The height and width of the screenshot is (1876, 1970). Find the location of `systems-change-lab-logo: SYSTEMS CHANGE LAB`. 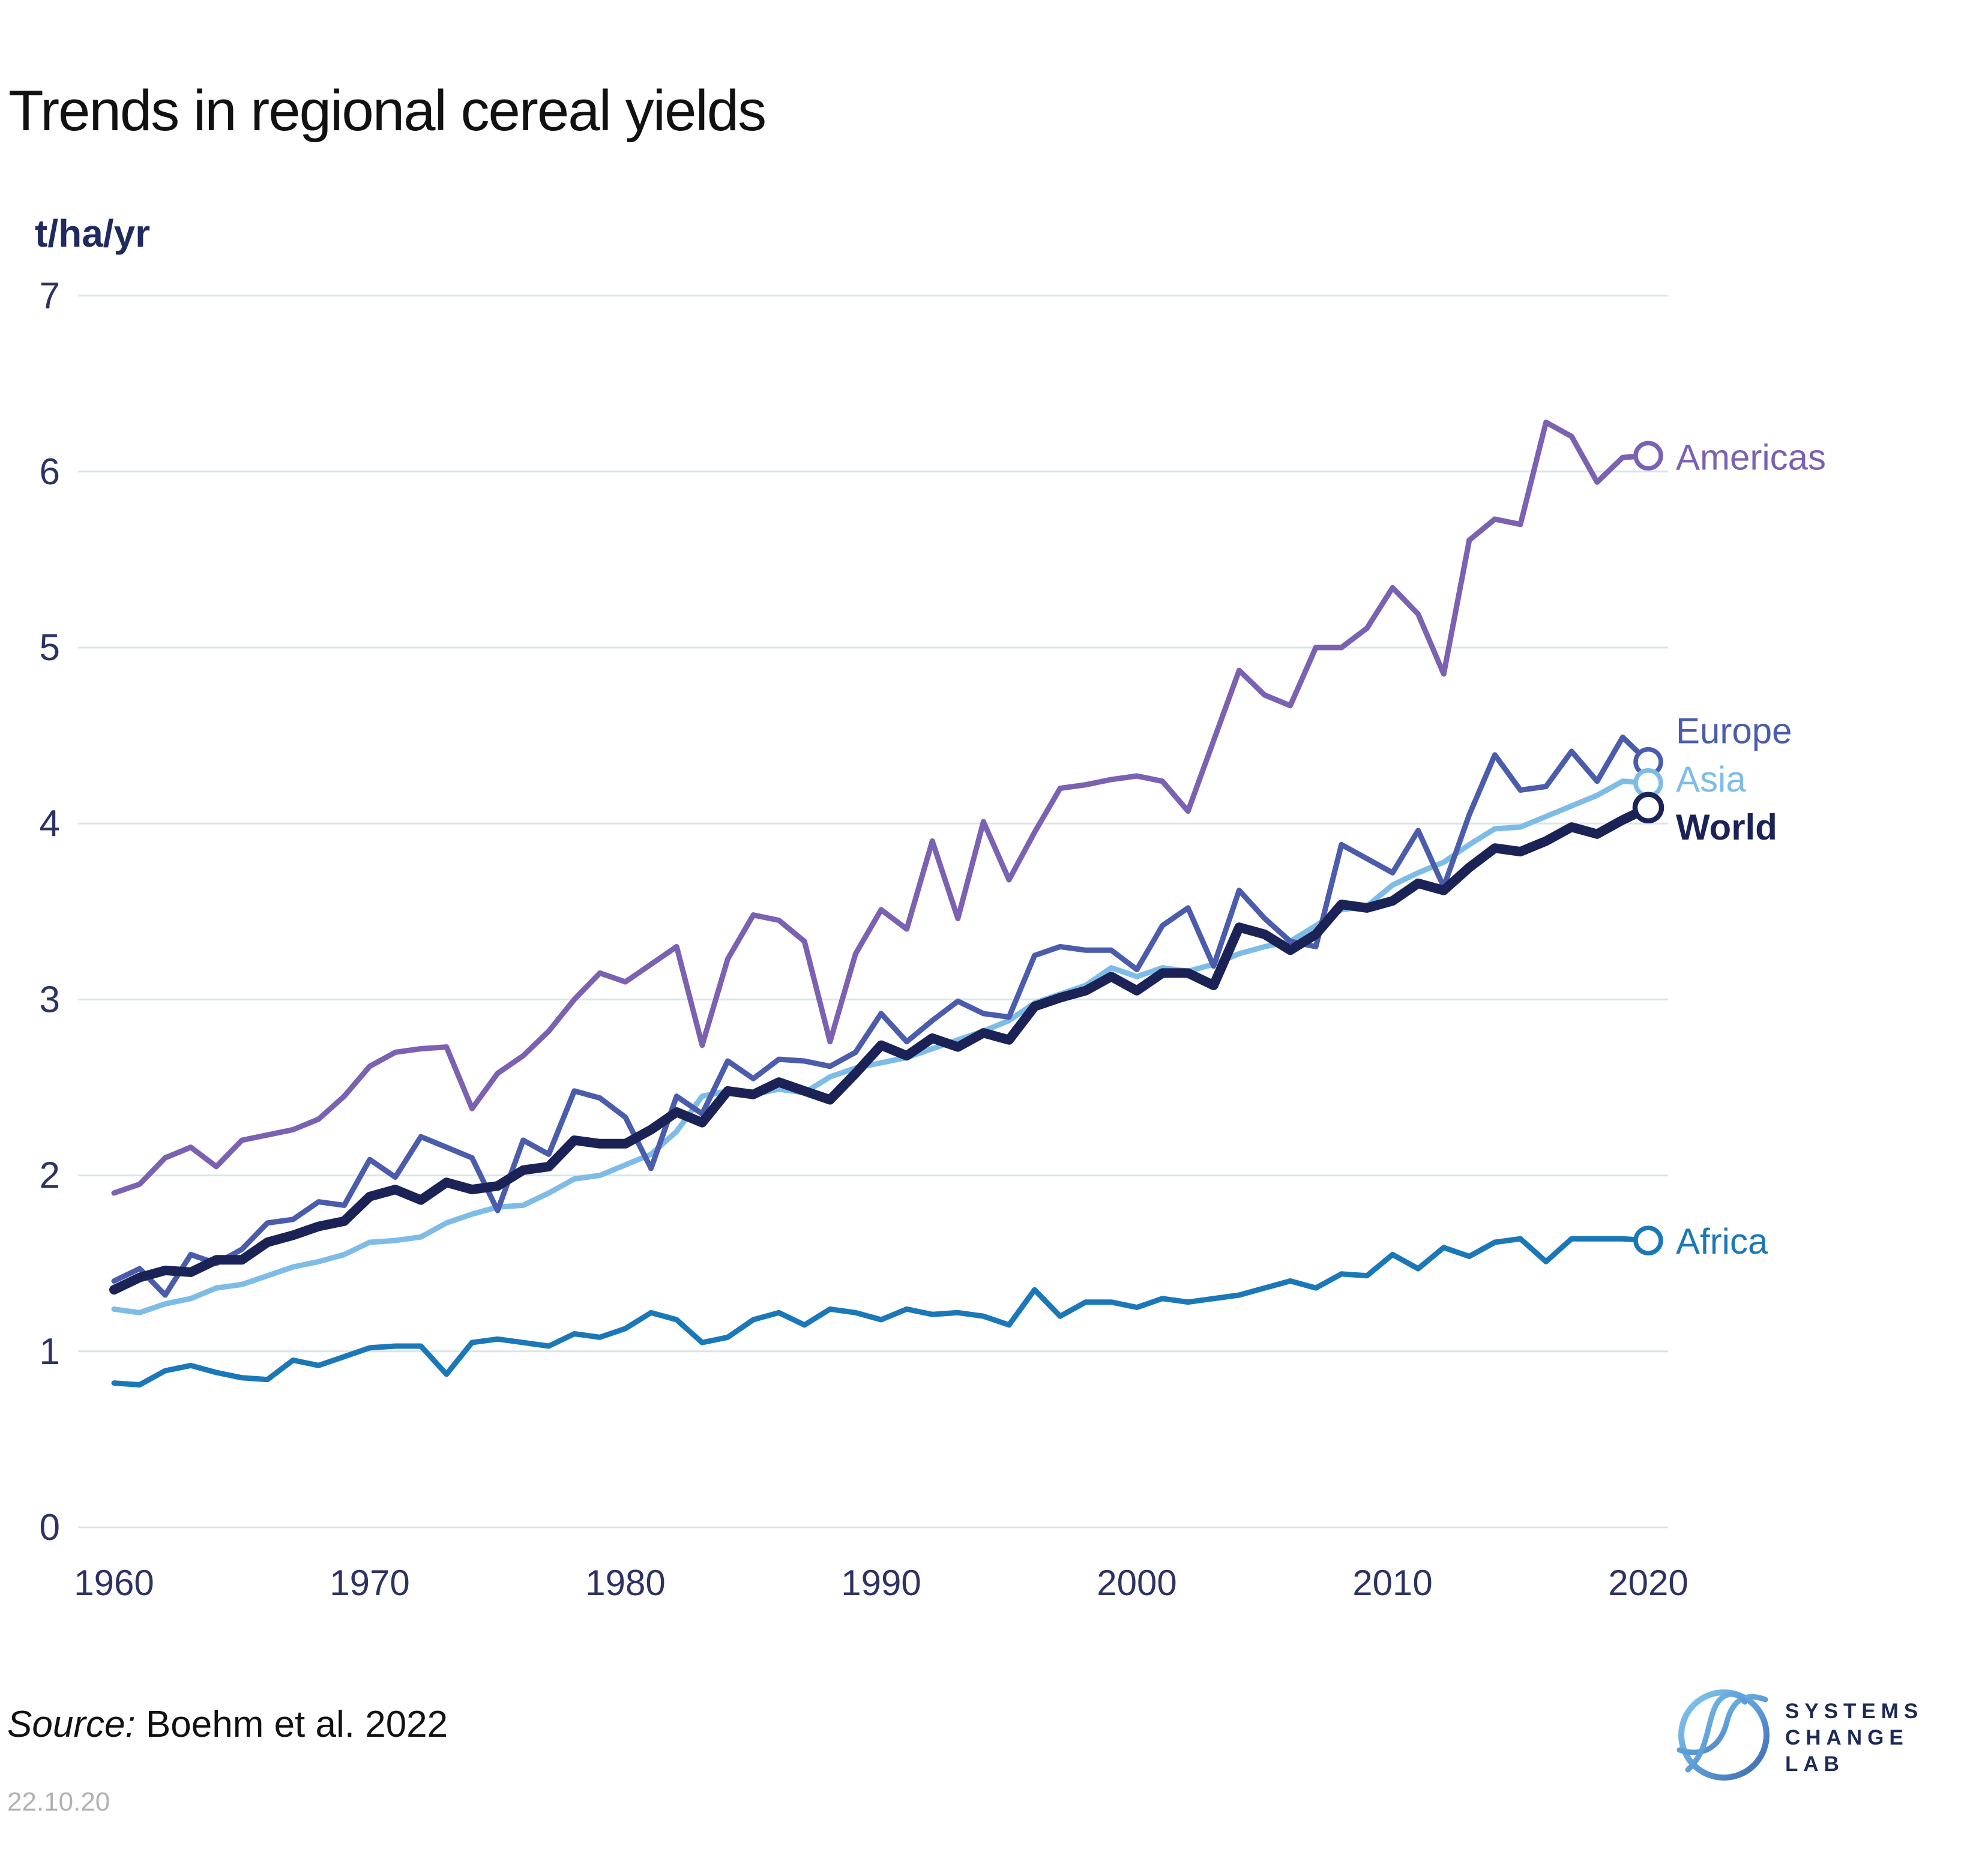

systems-change-lab-logo: SYSTEMS CHANGE LAB is located at coordinates (1819, 1744).